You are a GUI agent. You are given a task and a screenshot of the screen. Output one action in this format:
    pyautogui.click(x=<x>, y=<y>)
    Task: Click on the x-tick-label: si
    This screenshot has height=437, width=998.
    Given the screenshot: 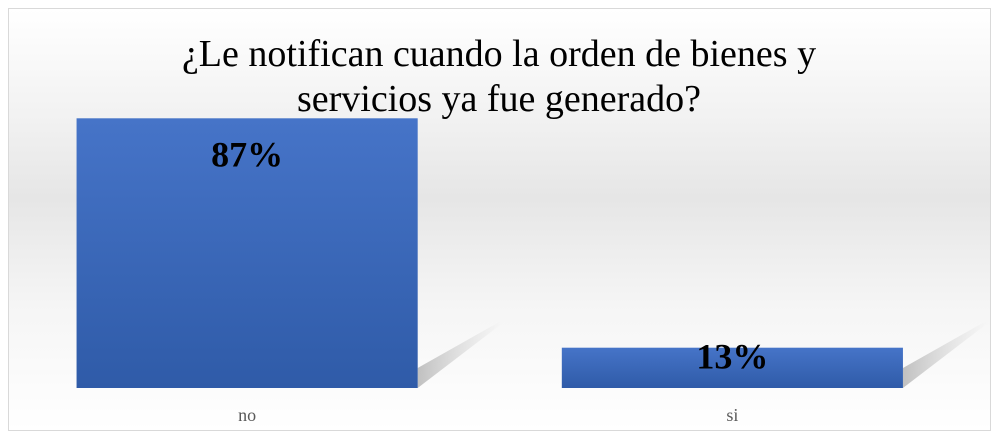 What is the action you would take?
    pyautogui.click(x=732, y=415)
    